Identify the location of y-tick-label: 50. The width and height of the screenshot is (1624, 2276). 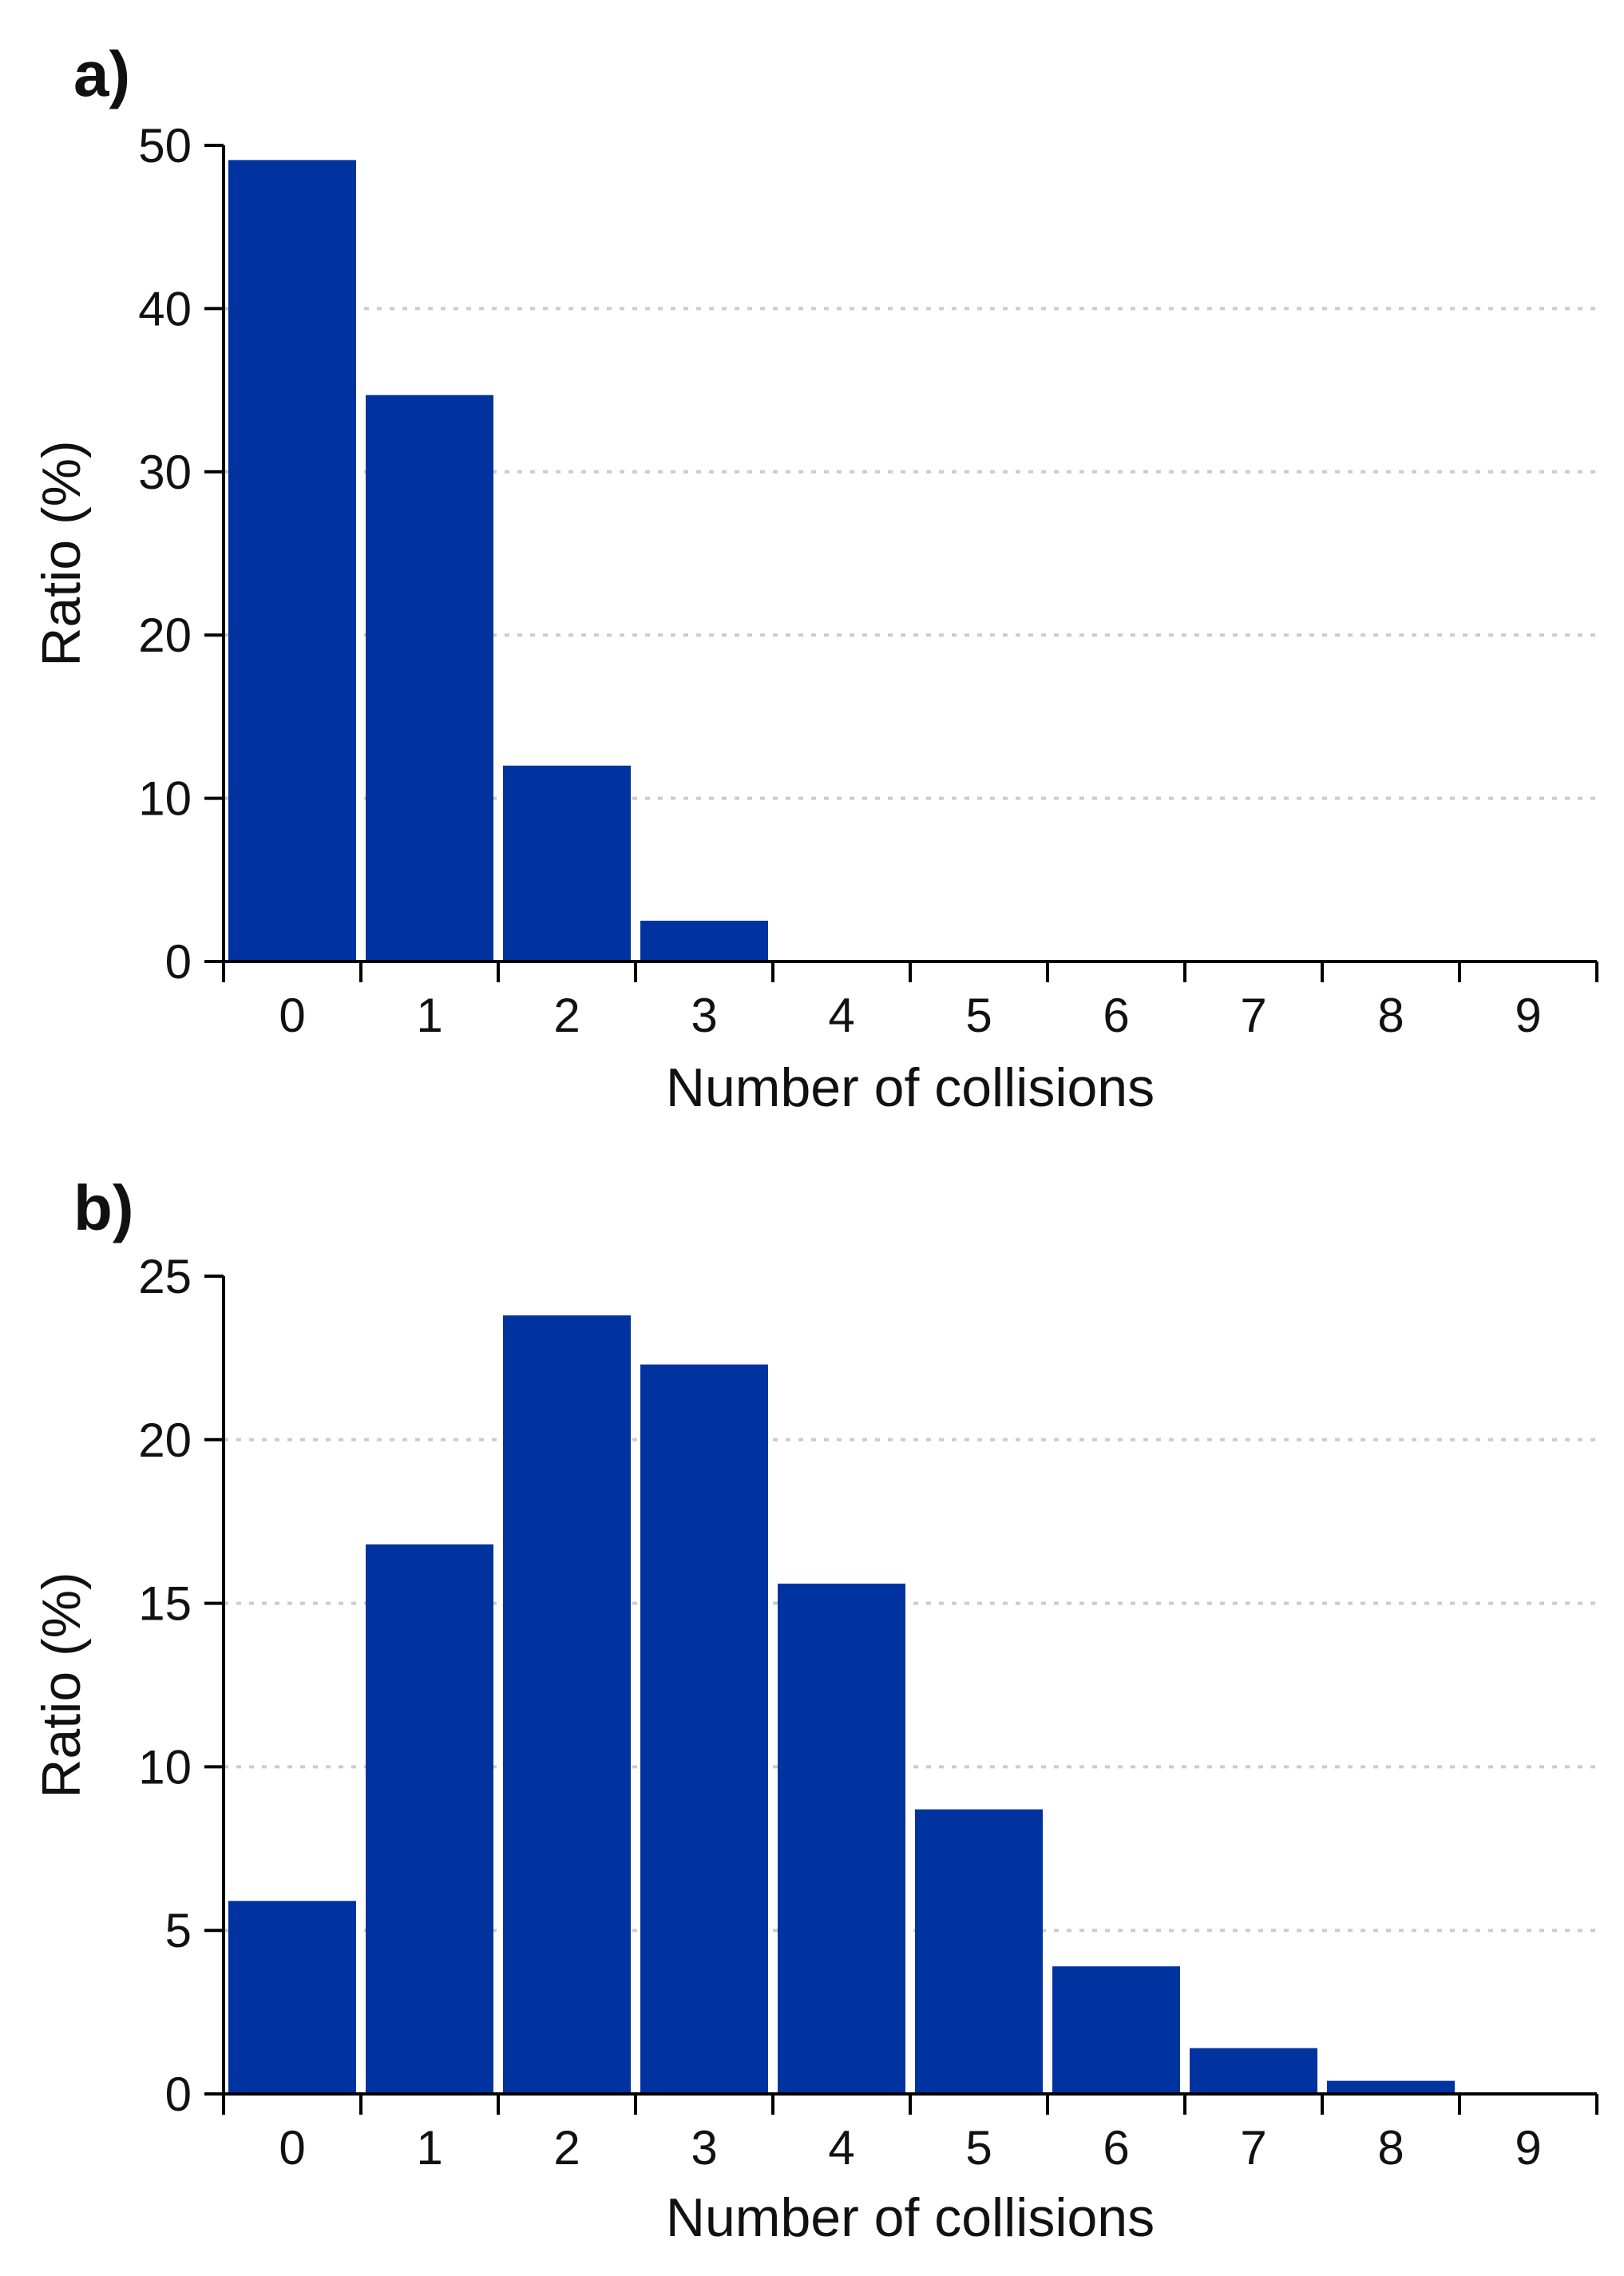
(165, 145).